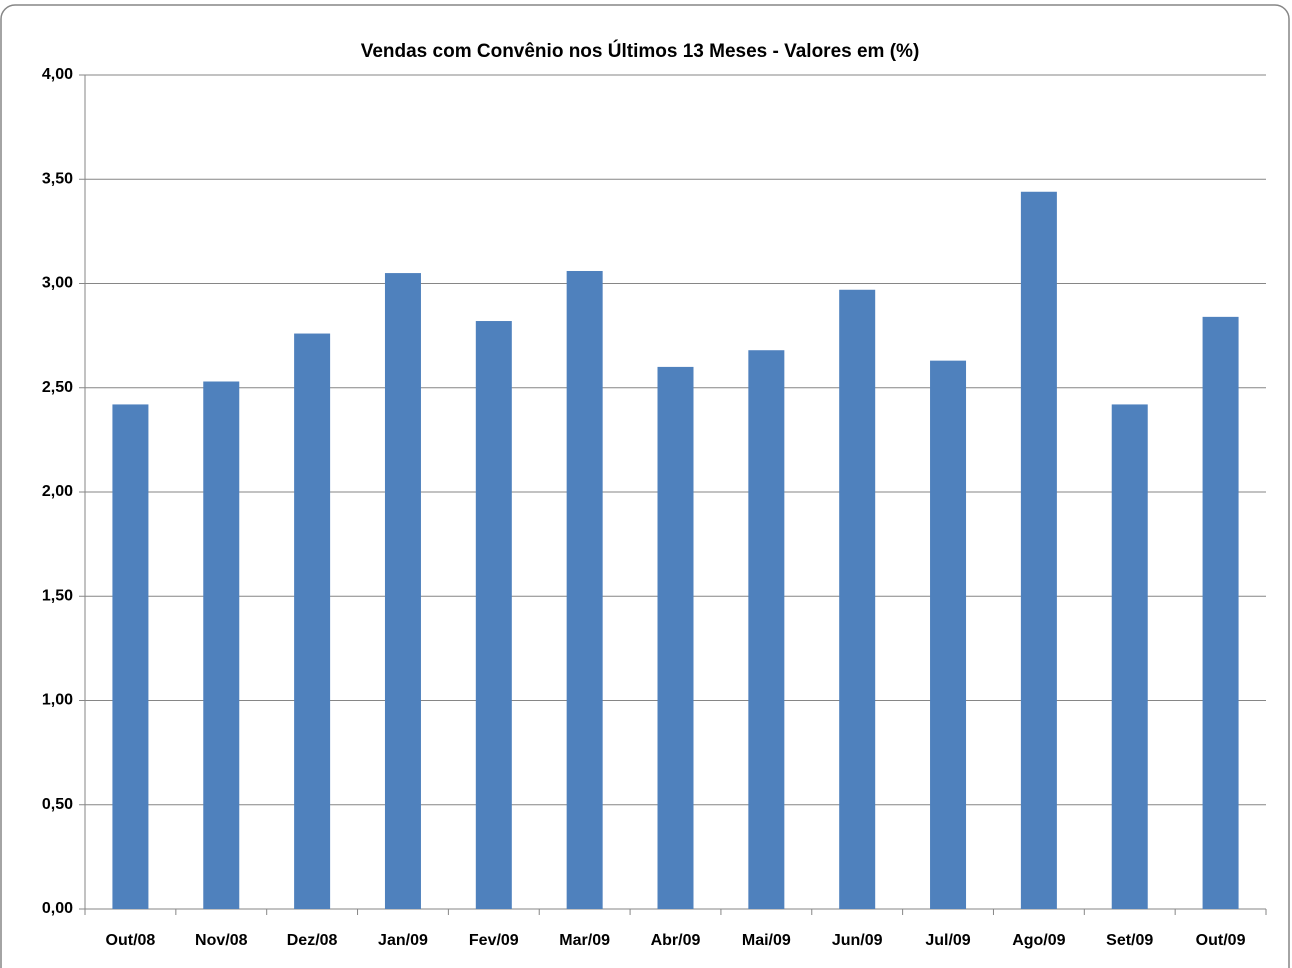 The width and height of the screenshot is (1292, 968). I want to click on y-tick-label: 3,00, so click(57, 283).